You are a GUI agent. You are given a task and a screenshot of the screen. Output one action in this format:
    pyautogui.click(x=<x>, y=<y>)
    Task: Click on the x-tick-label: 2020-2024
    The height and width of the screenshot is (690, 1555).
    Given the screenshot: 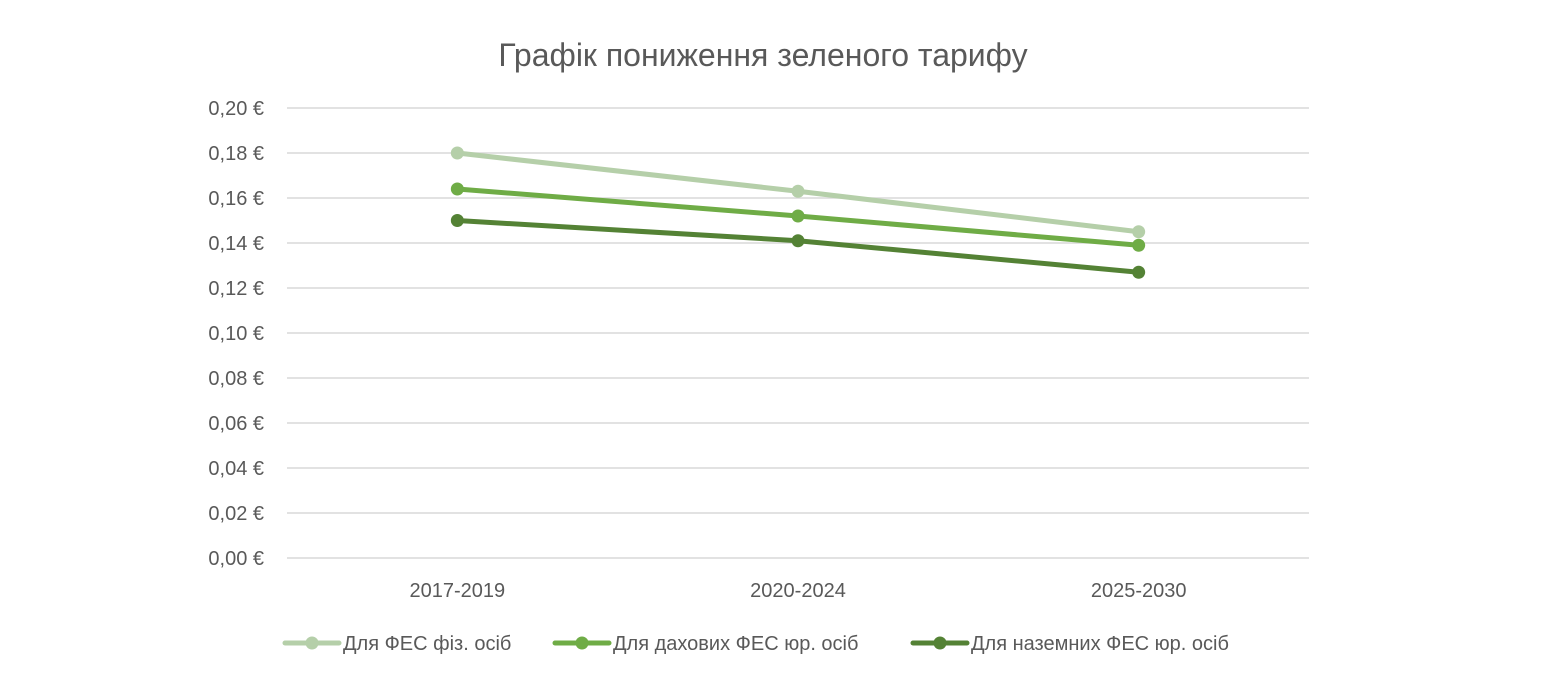 What is the action you would take?
    pyautogui.click(x=798, y=591)
    